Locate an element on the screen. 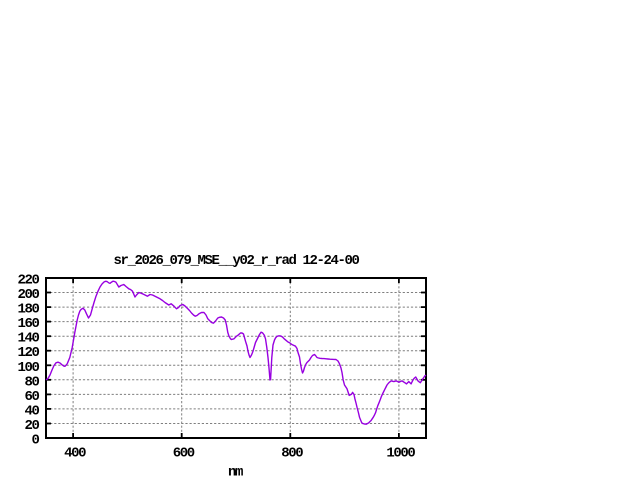 The width and height of the screenshot is (640, 480). svg-text: 200 is located at coordinates (28, 295).